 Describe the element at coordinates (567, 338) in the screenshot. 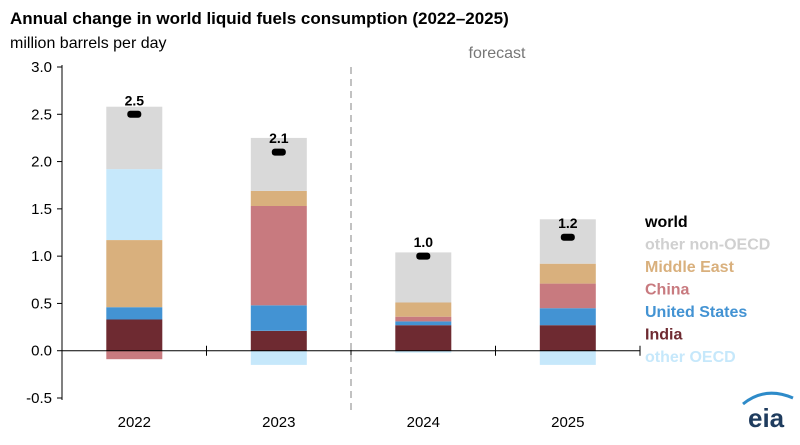

I see `bar-india-2025` at that location.